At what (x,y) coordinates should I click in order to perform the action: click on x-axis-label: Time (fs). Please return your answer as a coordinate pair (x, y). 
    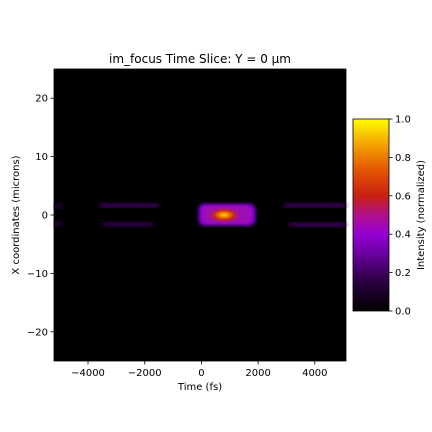
    Looking at the image, I should click on (199, 387).